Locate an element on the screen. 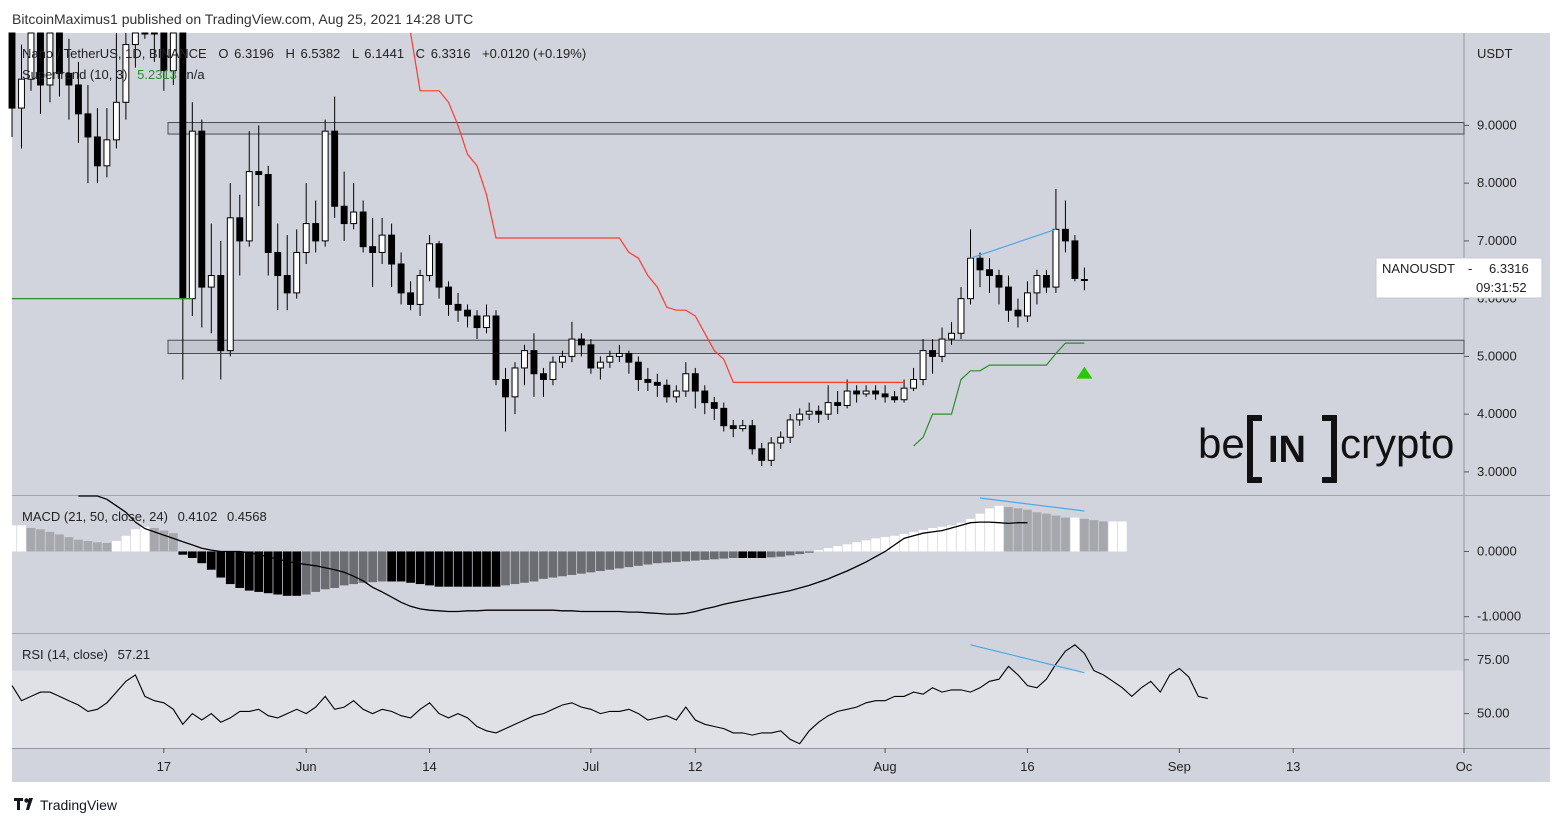  time-axis-tick-label: Jul is located at coordinates (591, 766).